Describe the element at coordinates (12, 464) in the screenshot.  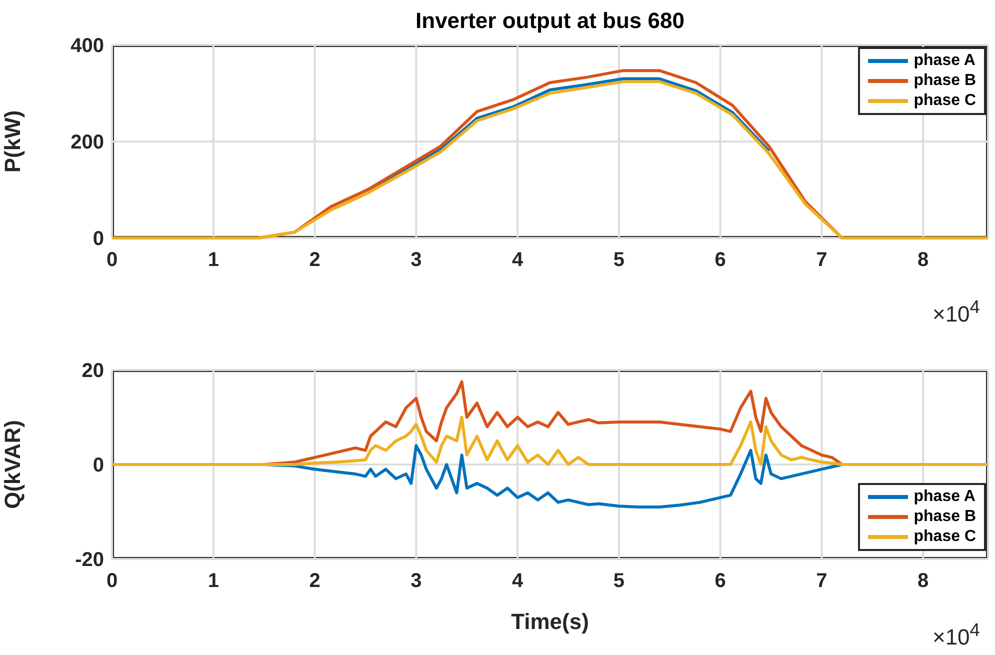
I see `y-axis-title: Q(kVAR)` at that location.